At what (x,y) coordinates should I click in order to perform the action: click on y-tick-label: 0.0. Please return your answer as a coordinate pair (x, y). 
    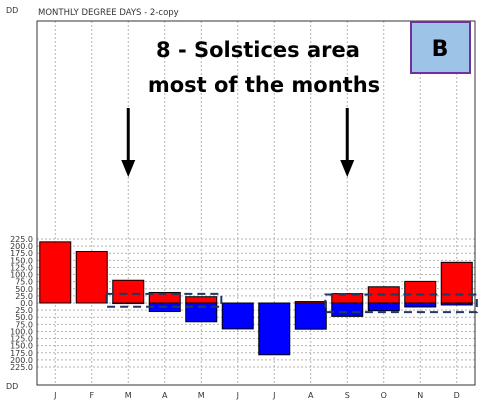
    Looking at the image, I should click on (26, 303).